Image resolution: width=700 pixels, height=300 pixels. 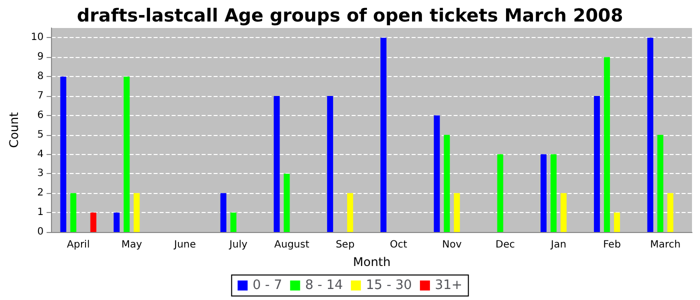 What do you see at coordinates (37, 38) in the screenshot?
I see `y-tick-label: 10` at bounding box center [37, 38].